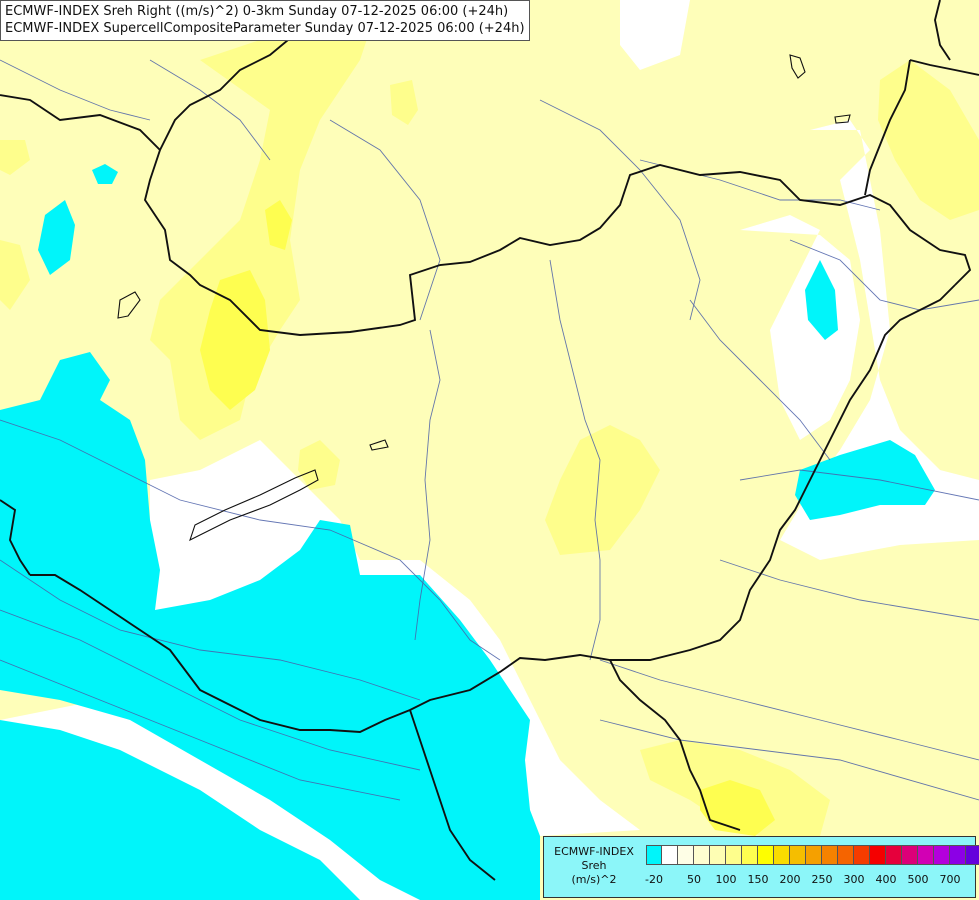  I want to click on yellow-band-center, so click(602, 490).